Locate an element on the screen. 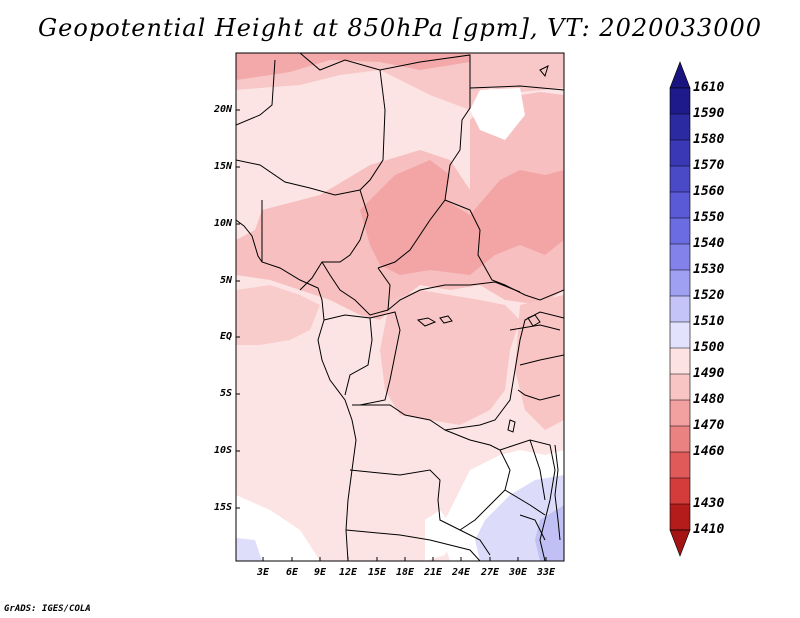 This screenshot has width=800, height=618. field-1520-sw is located at coordinates (249, 549).